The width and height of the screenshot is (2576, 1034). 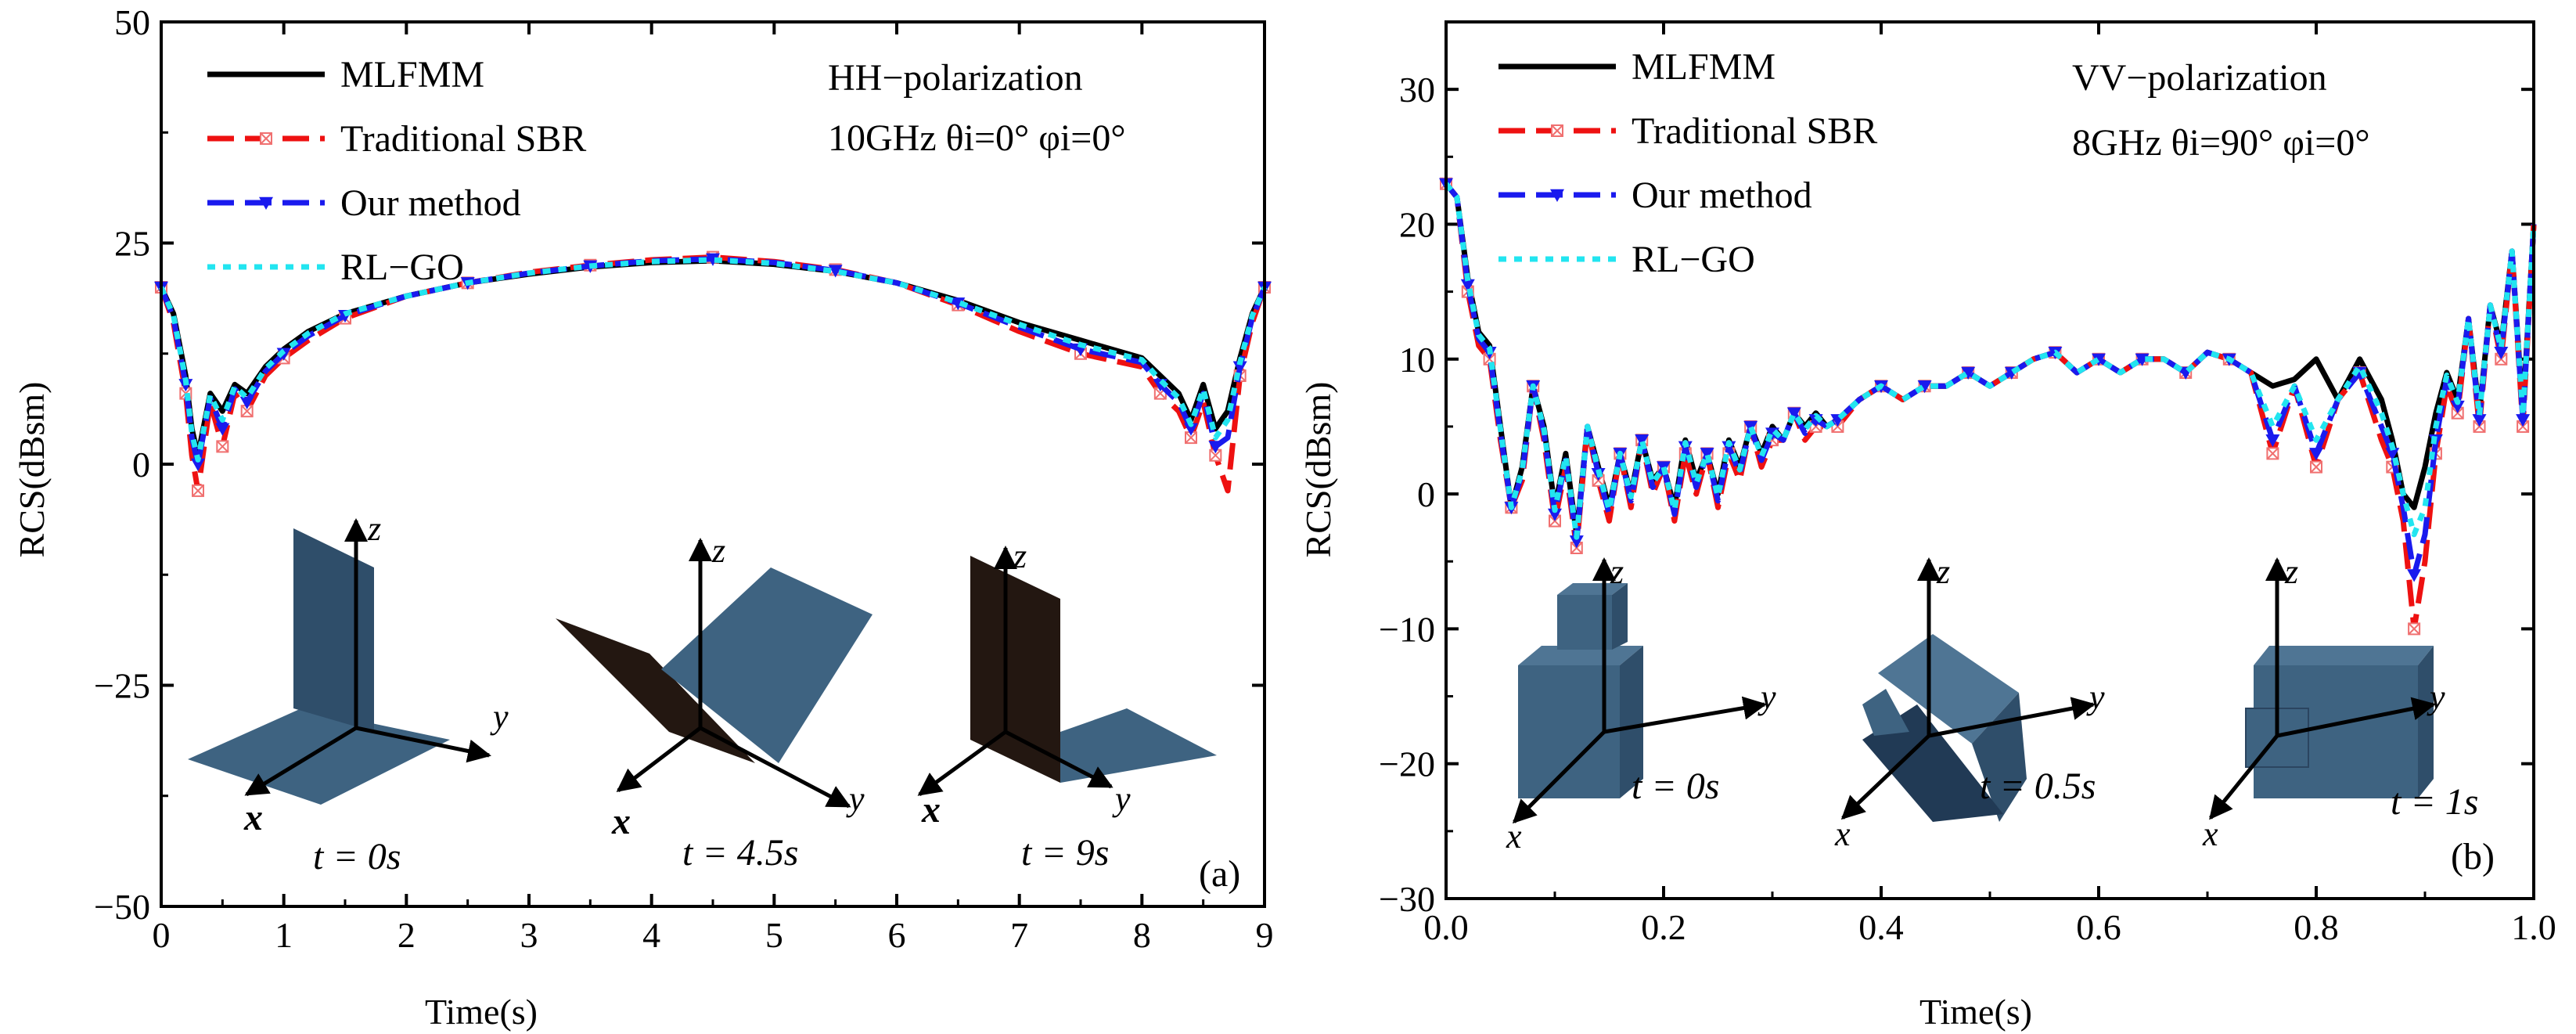 What do you see at coordinates (1407, 629) in the screenshot?
I see `y-tick-label: −10` at bounding box center [1407, 629].